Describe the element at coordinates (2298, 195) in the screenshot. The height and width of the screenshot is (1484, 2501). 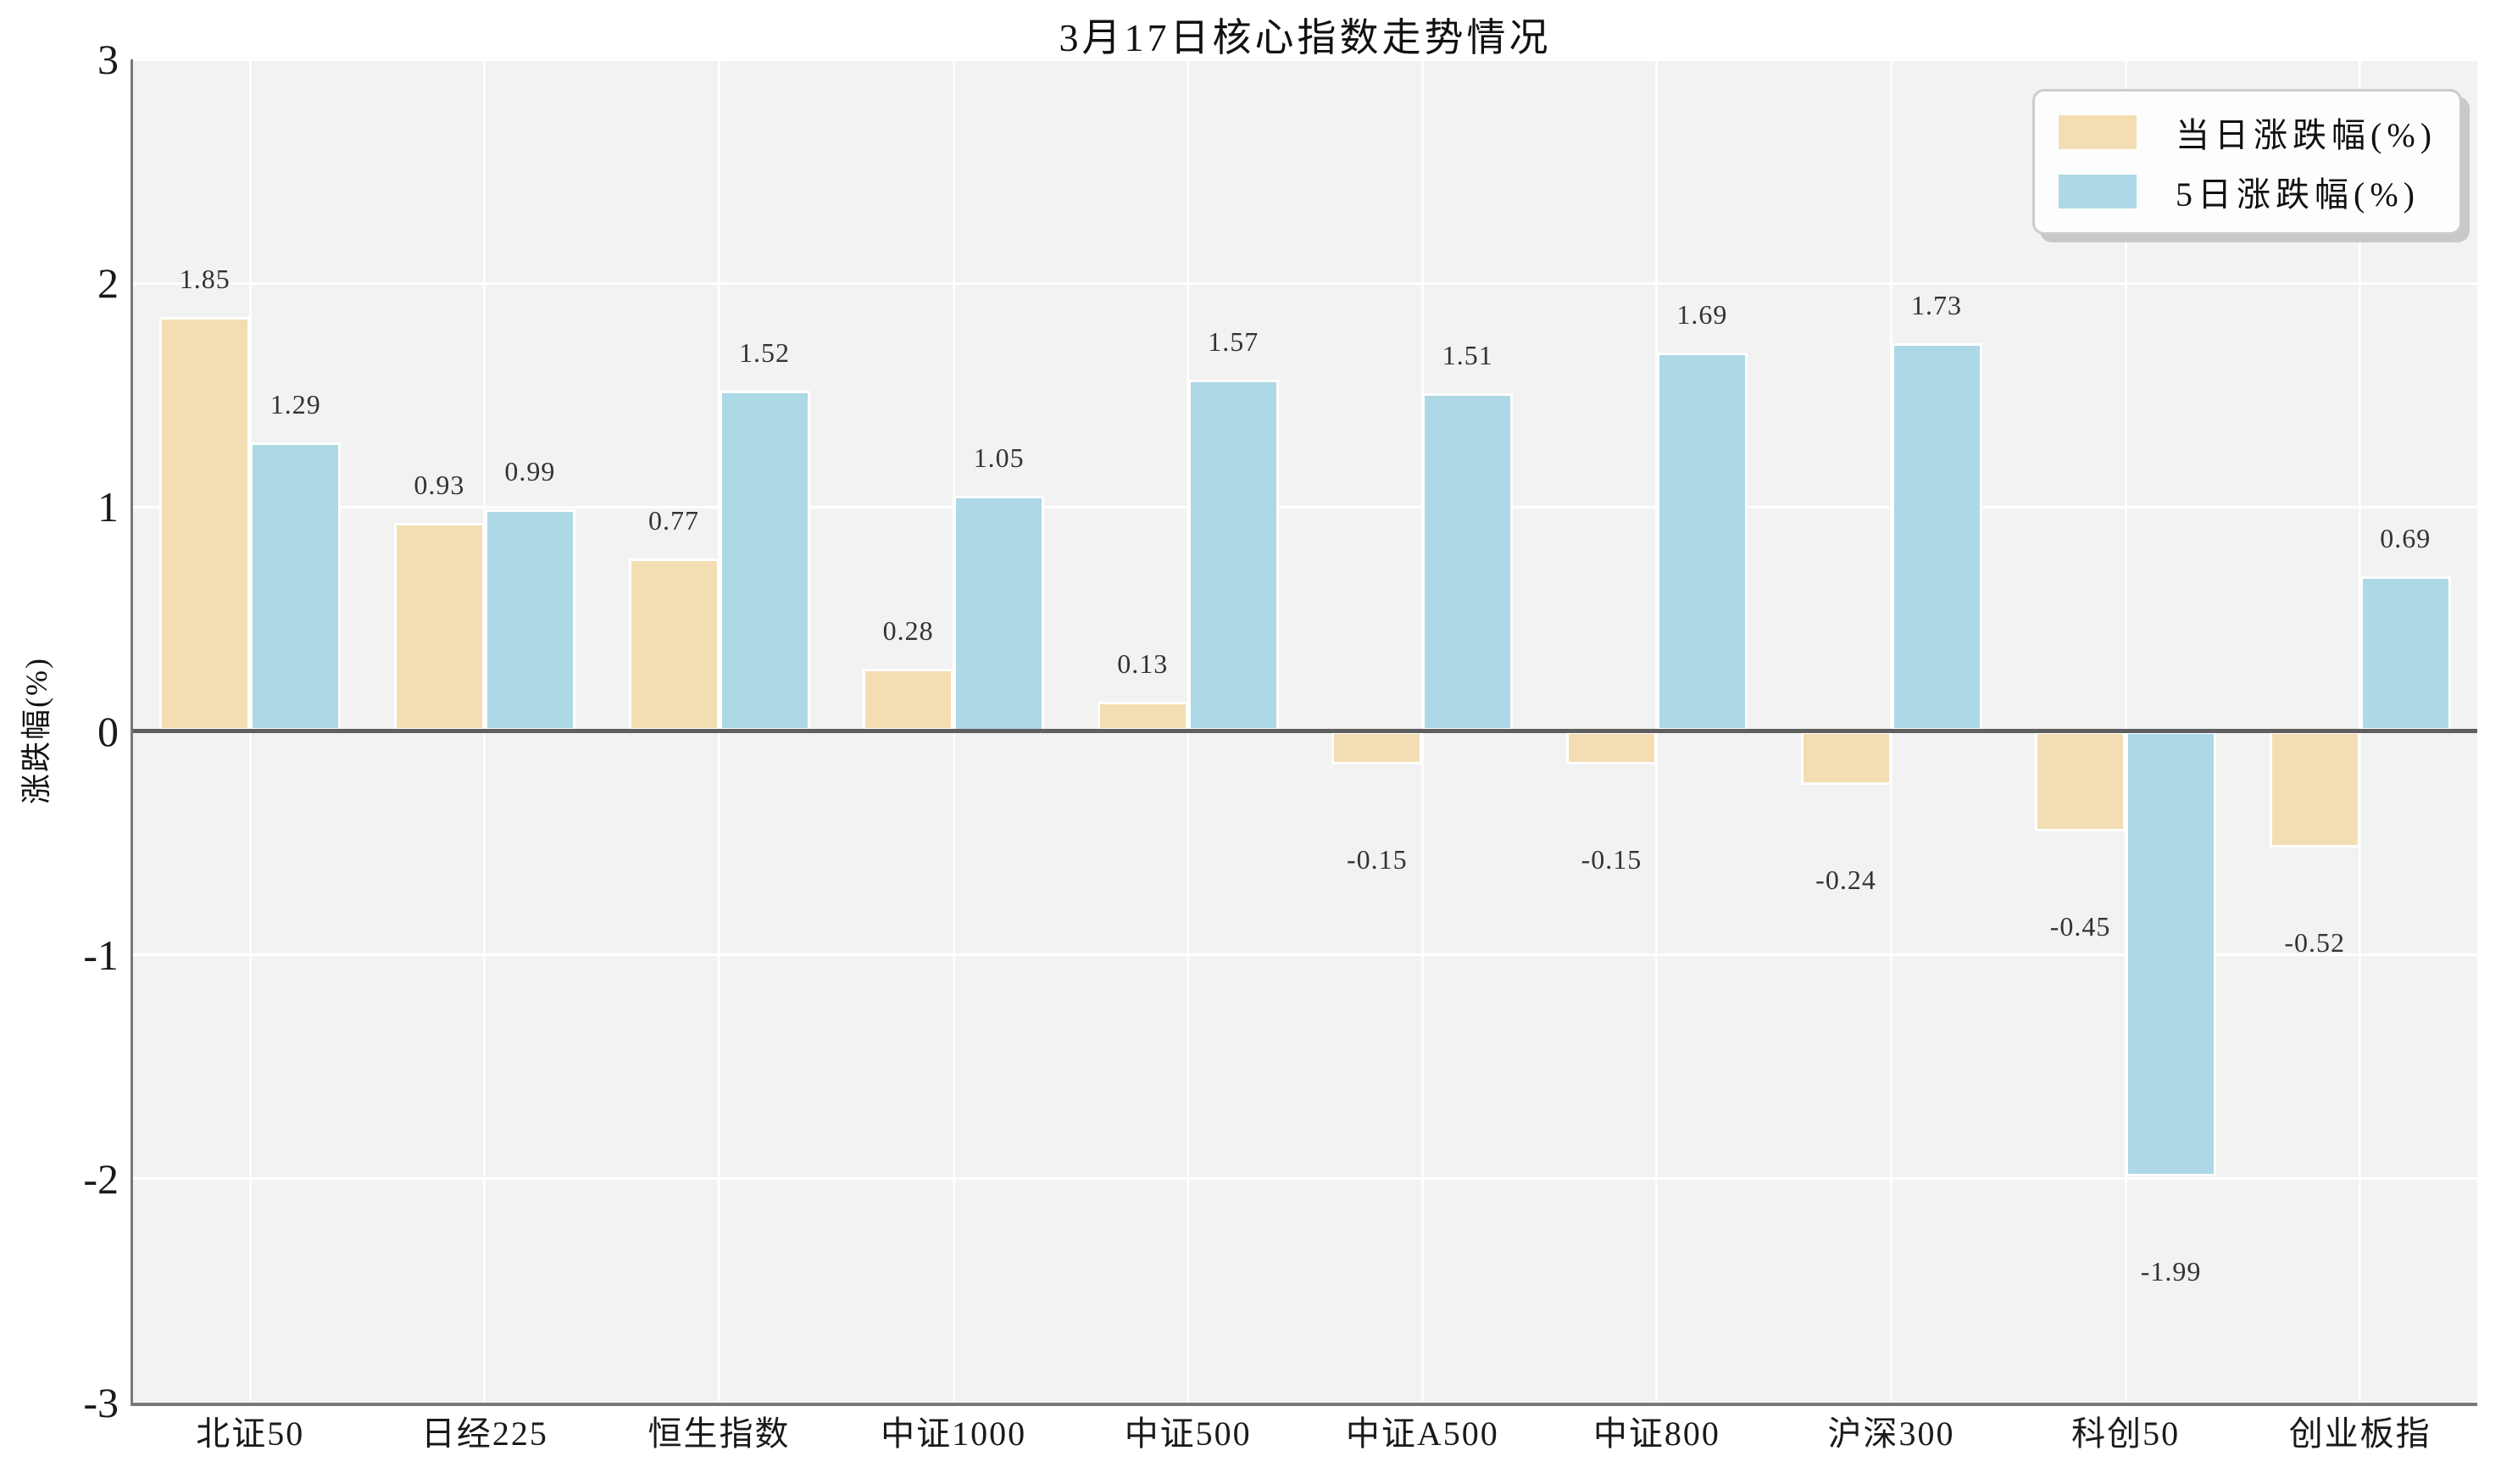
I see `legend-label-5day: 5日涨跌幅(%)` at that location.